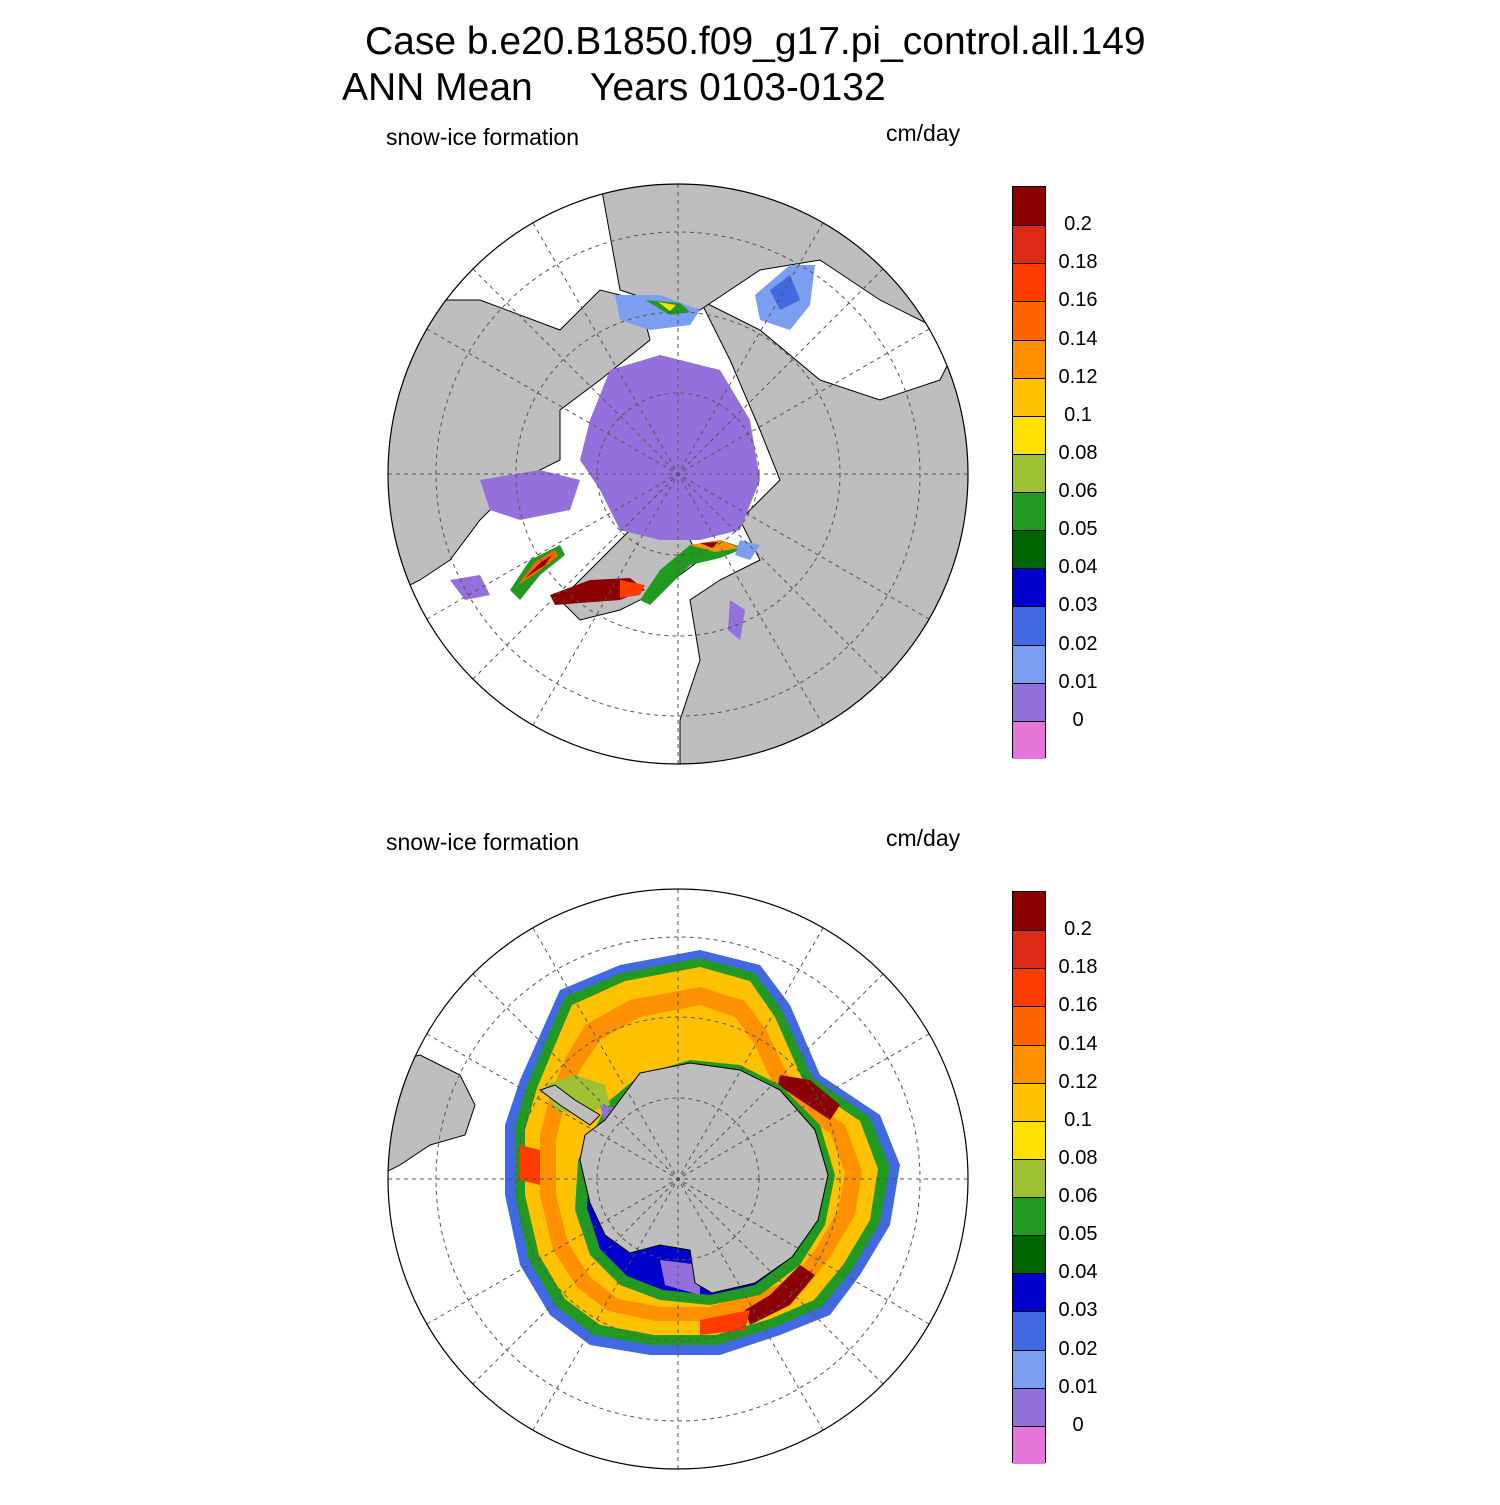 This screenshot has height=1505, width=1500. Describe the element at coordinates (1078, 605) in the screenshot. I see `north-colorbar-tick-label: 0.03` at that location.